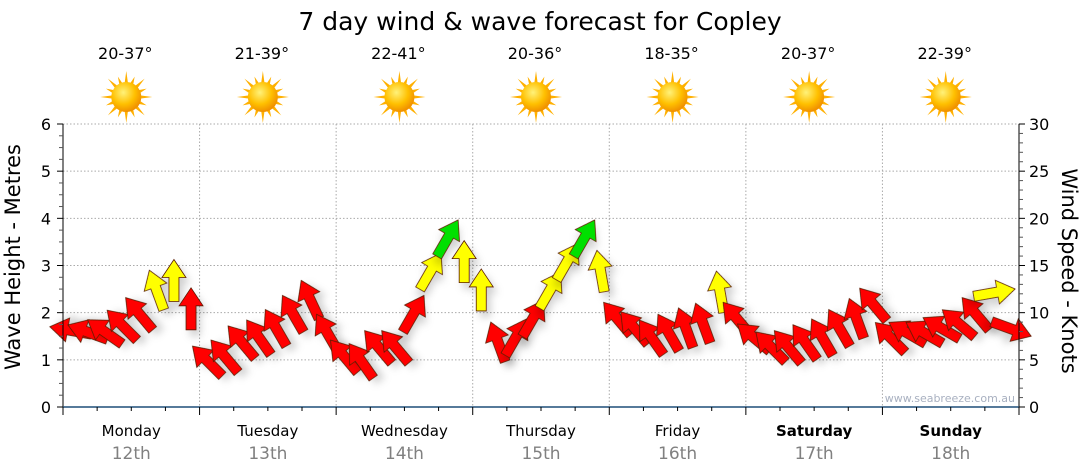 This screenshot has width=1080, height=475. What do you see at coordinates (944, 53) in the screenshot?
I see `temp-range: 22-39°` at bounding box center [944, 53].